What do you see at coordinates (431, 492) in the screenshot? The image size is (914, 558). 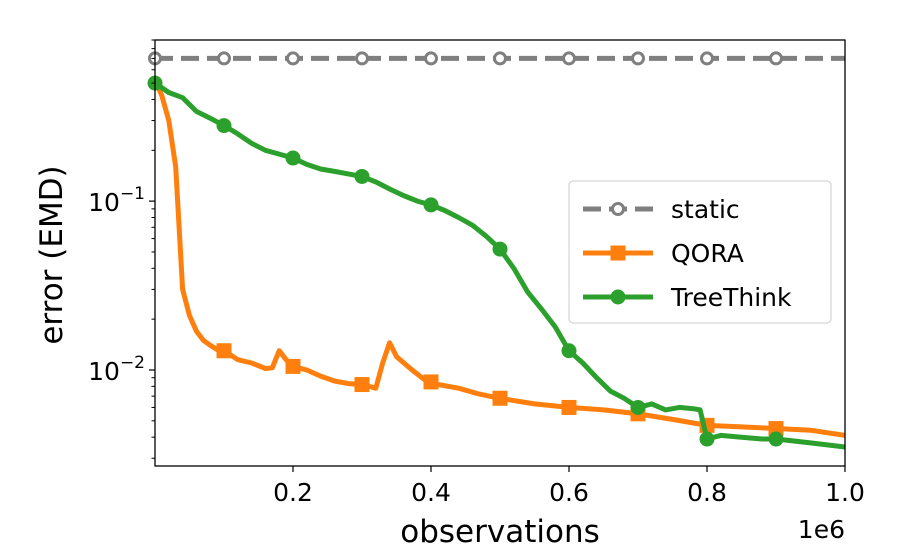 I see `x-tick-label: 0.4` at bounding box center [431, 492].